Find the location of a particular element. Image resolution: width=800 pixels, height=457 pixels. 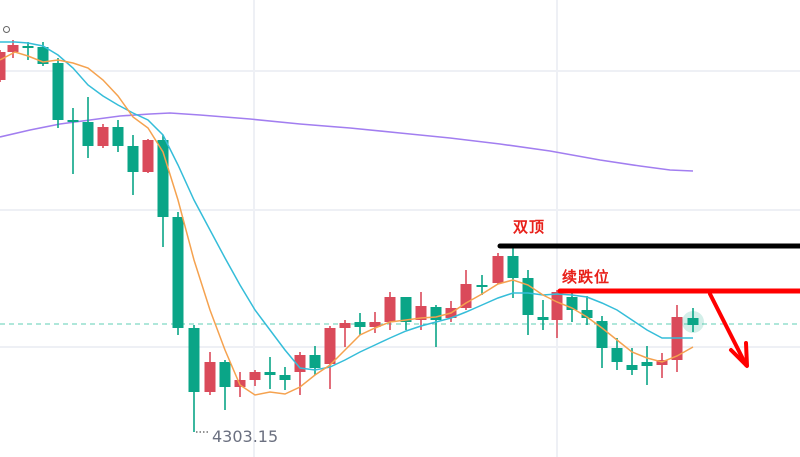

down-arrow-icon is located at coordinates (728, 330).